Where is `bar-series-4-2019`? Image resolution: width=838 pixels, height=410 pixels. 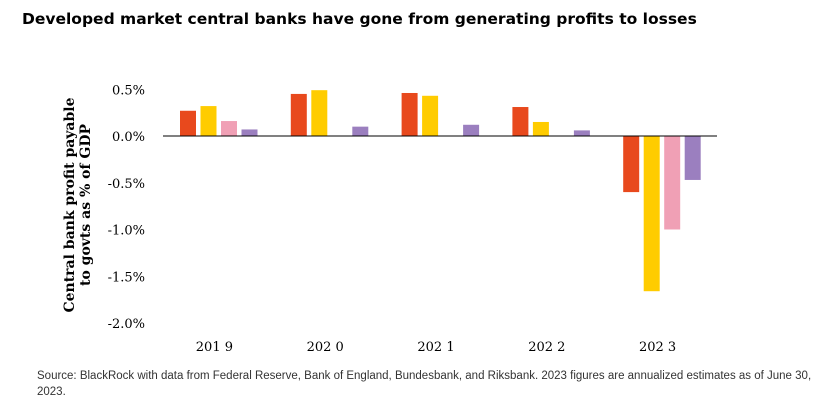 bar-series-4-2019 is located at coordinates (249, 132).